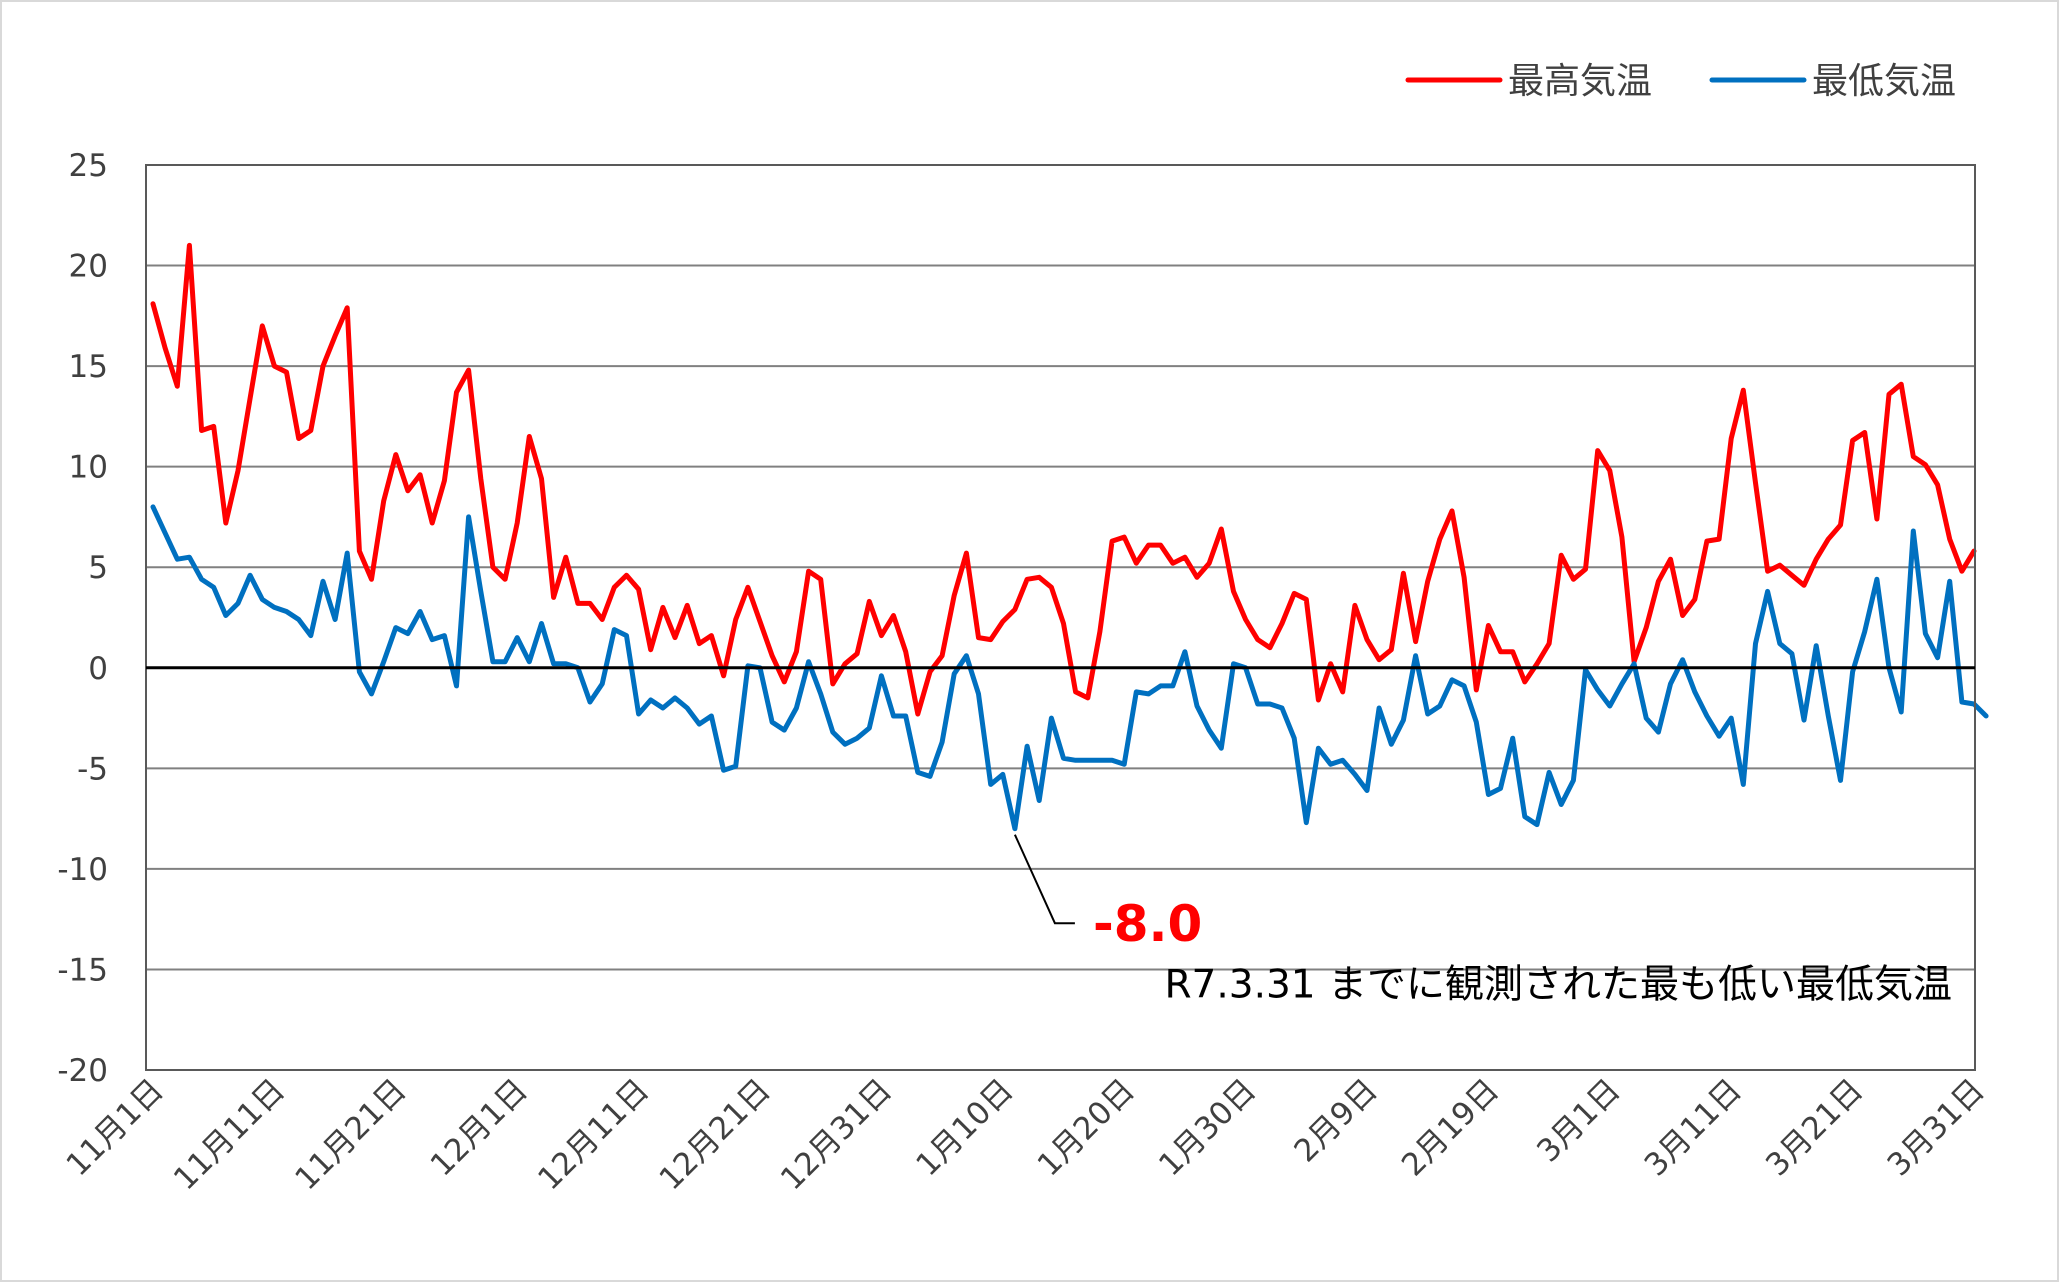 Image resolution: width=2059 pixels, height=1282 pixels. I want to click on y-tick-label: 10, so click(88, 468).